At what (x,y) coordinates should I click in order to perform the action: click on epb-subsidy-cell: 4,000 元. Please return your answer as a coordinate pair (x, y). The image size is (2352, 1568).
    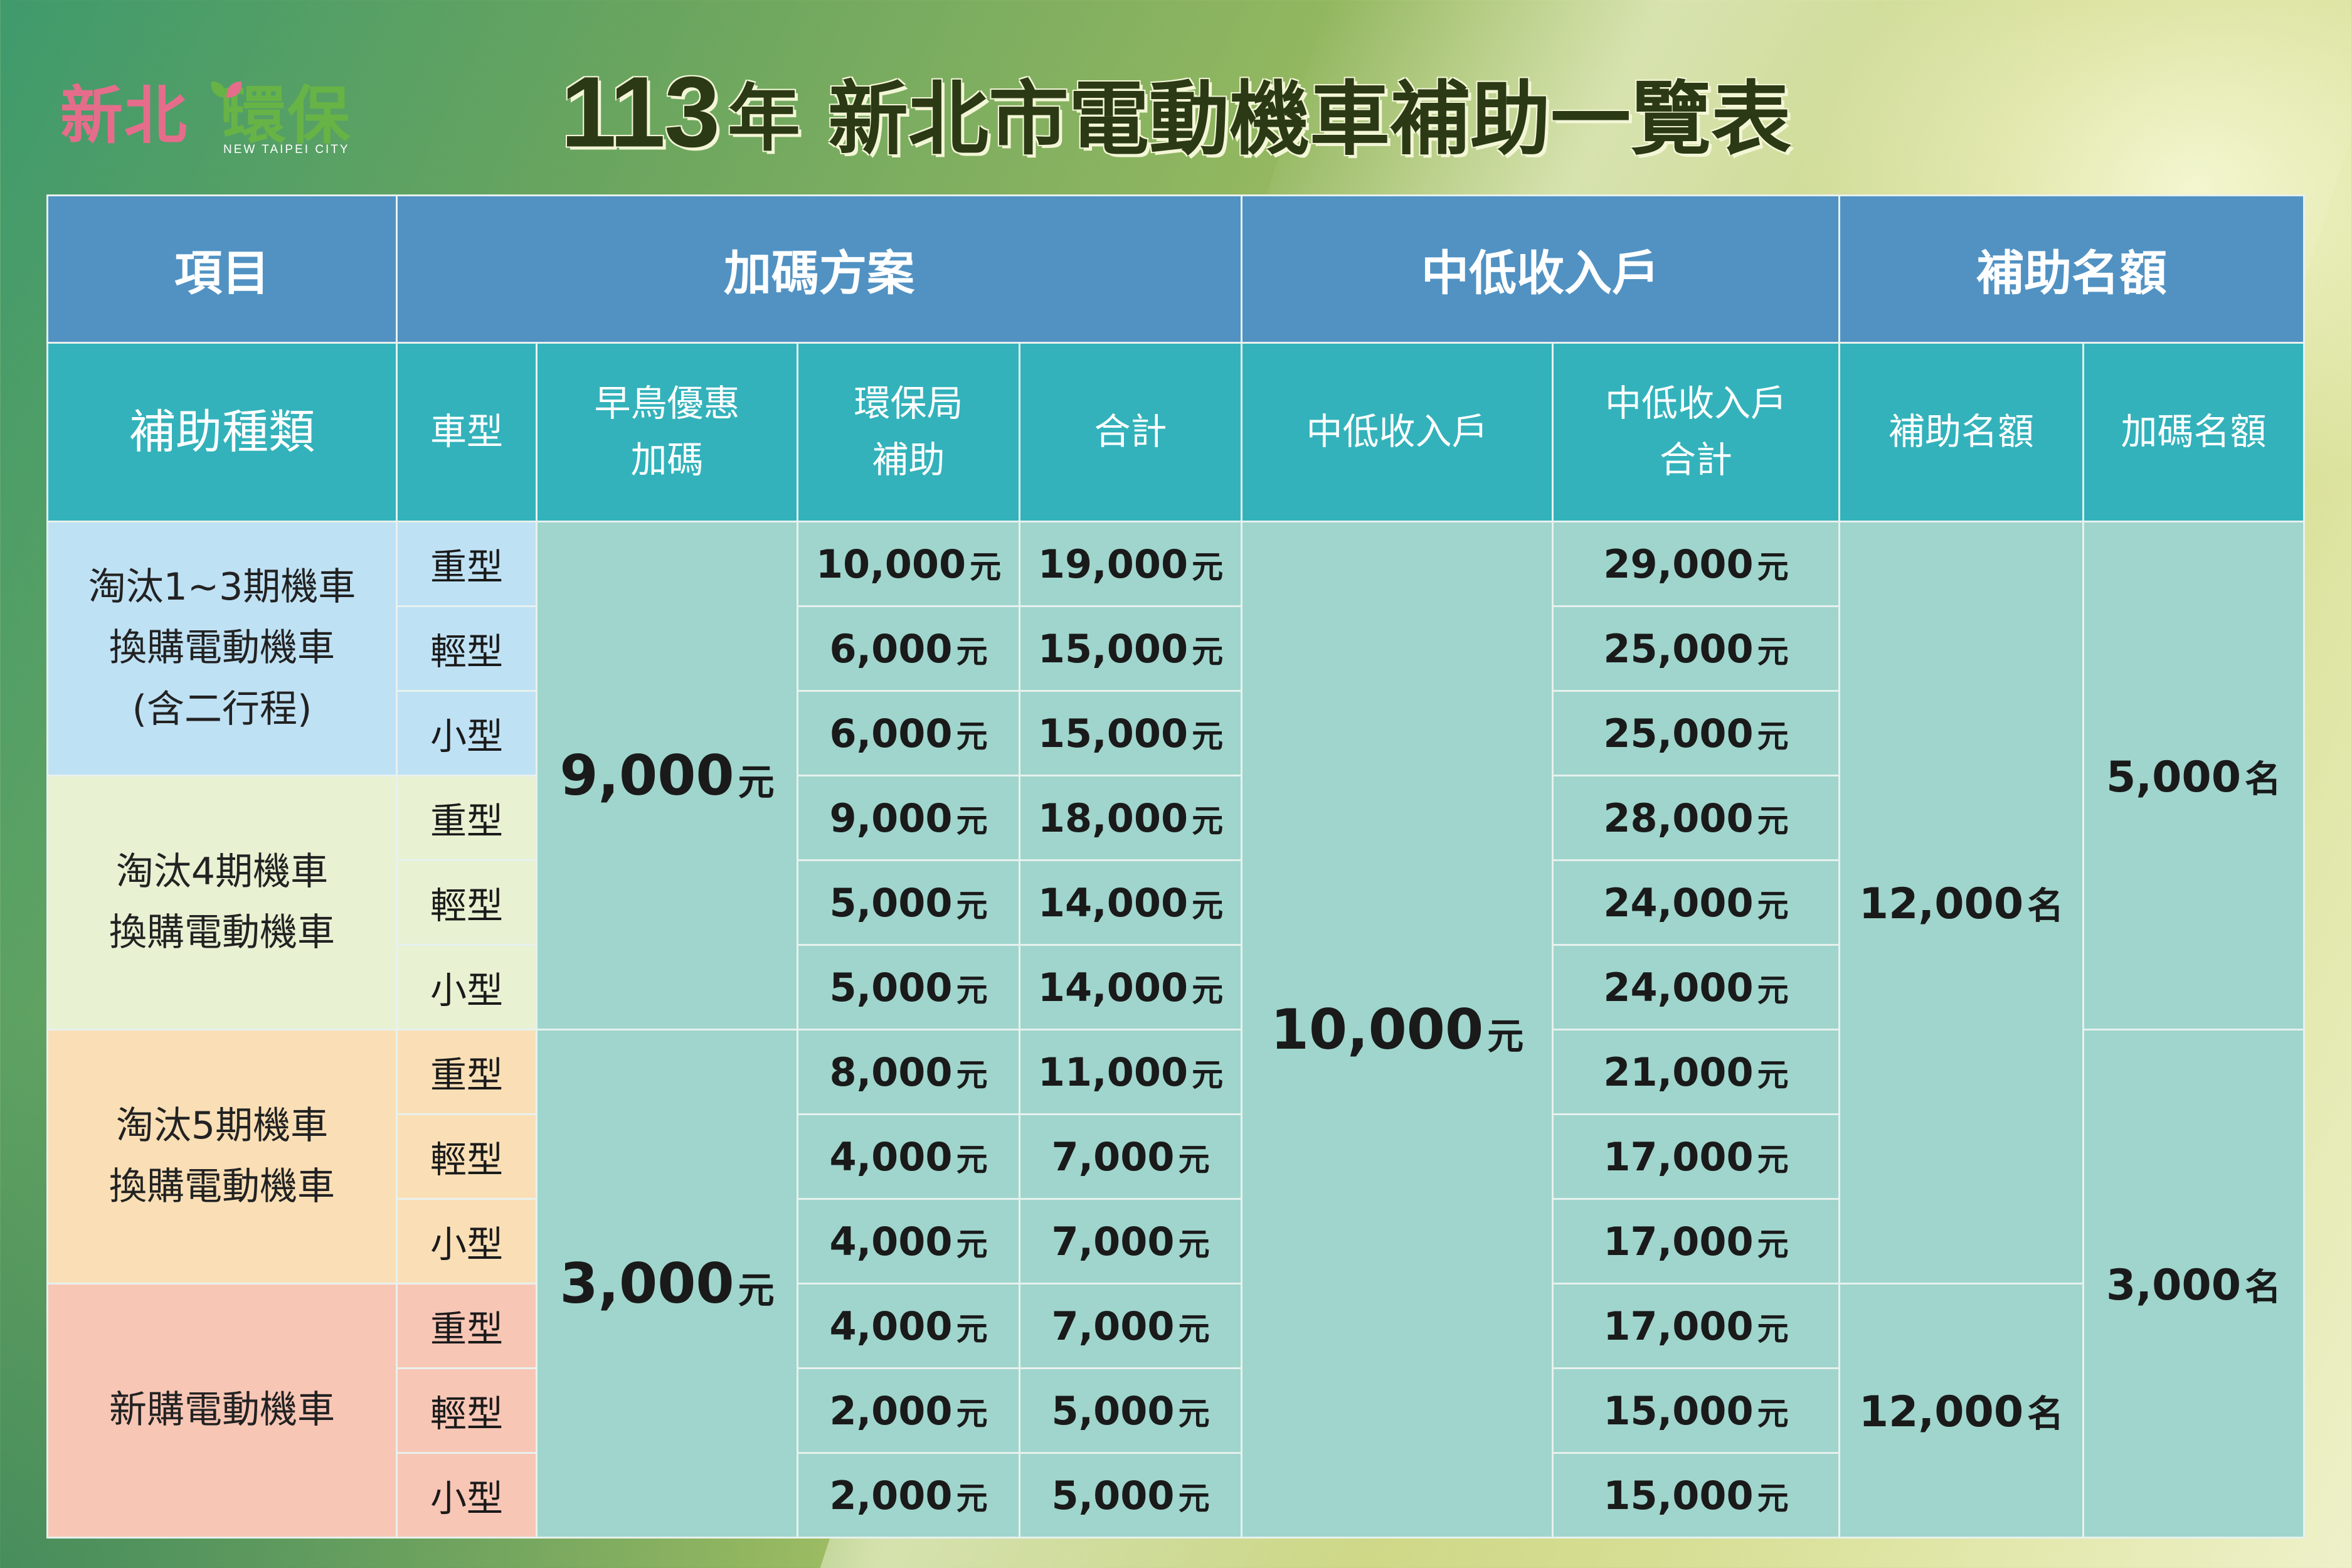
    Looking at the image, I should click on (908, 1241).